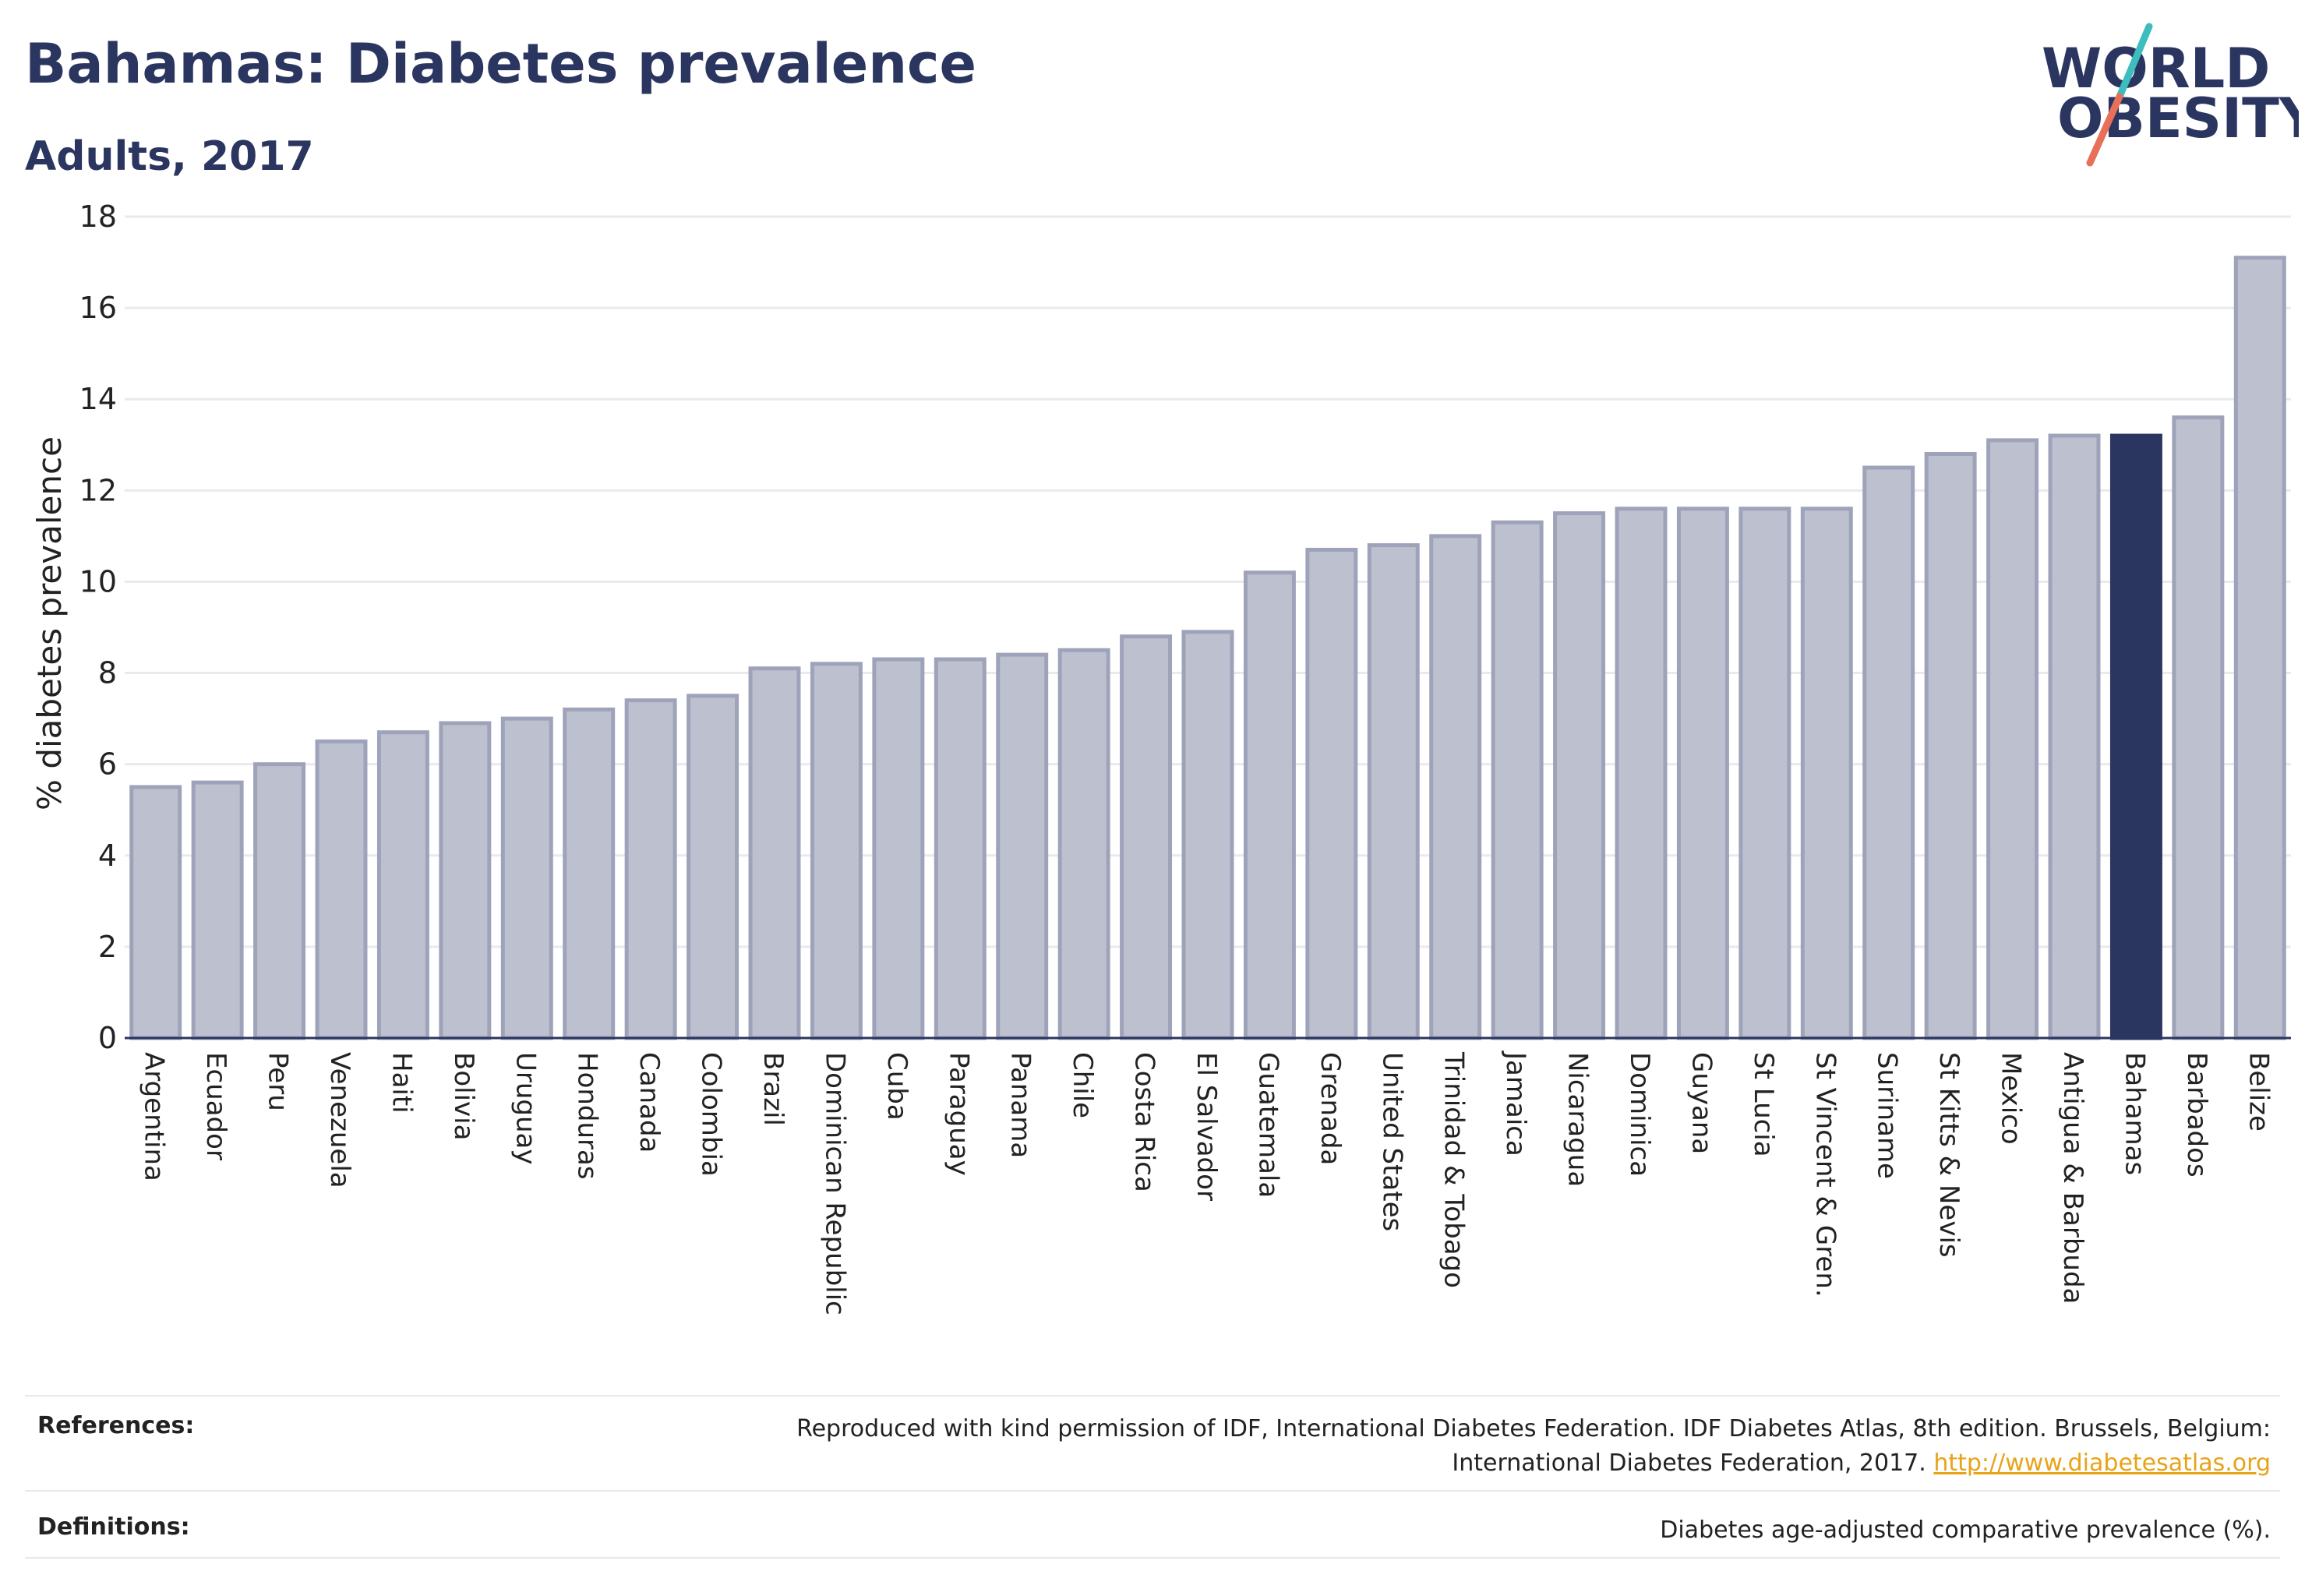  I want to click on footer-rule-top, so click(1152, 1395).